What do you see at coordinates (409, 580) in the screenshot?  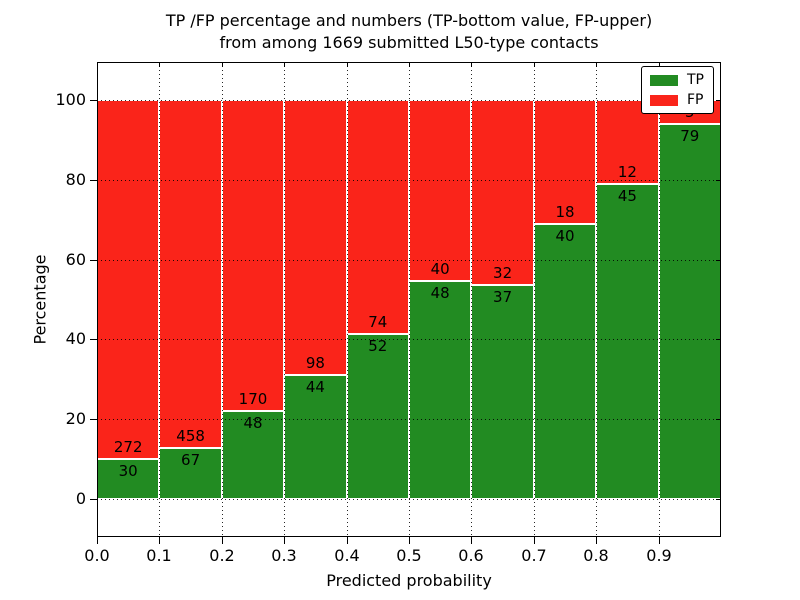 I see `x-axis-label: Predicted probability` at bounding box center [409, 580].